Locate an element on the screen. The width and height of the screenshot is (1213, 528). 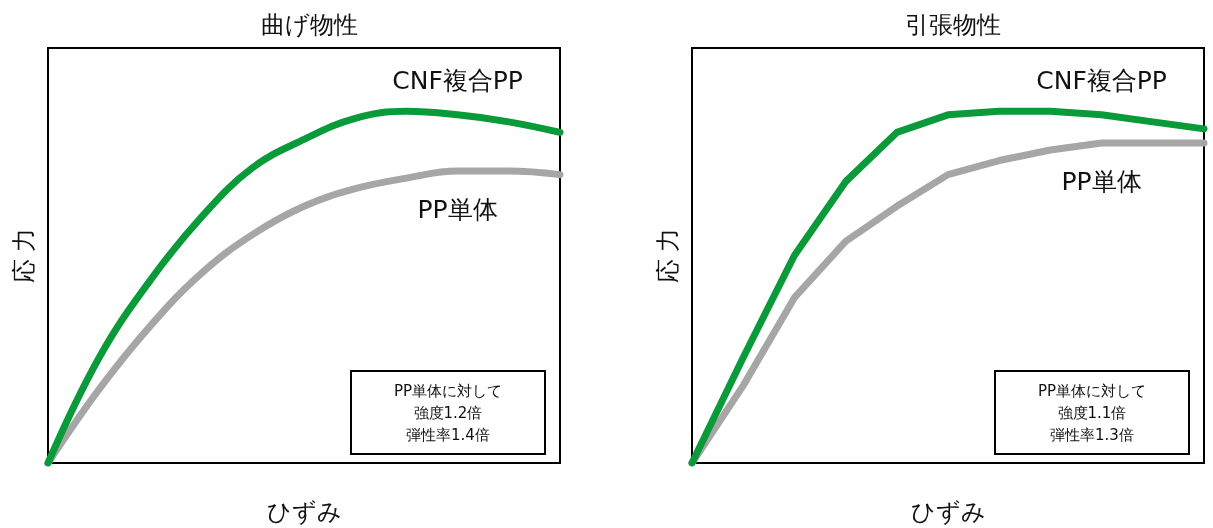
annotation: 弾性率1.4倍 is located at coordinates (448, 435).